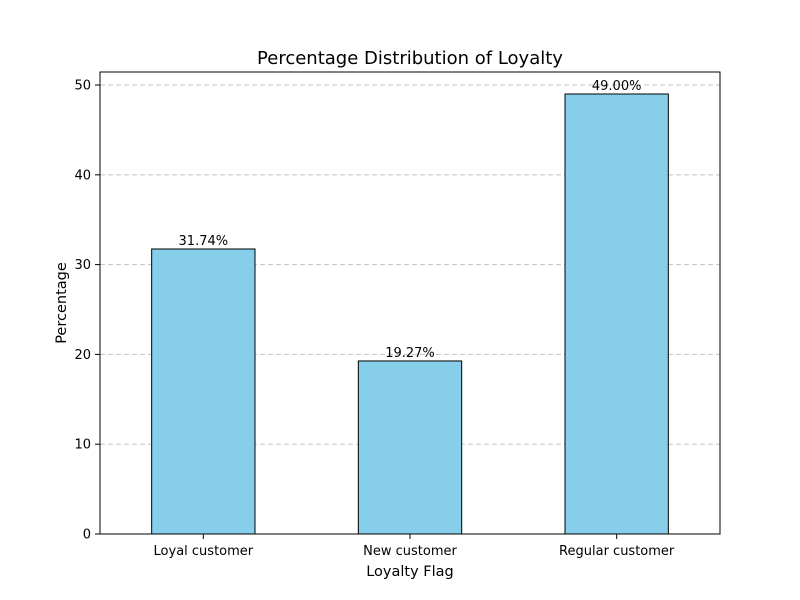 This screenshot has height=600, width=800. Describe the element at coordinates (410, 572) in the screenshot. I see `x-axis-label: Loyalty Flag` at that location.